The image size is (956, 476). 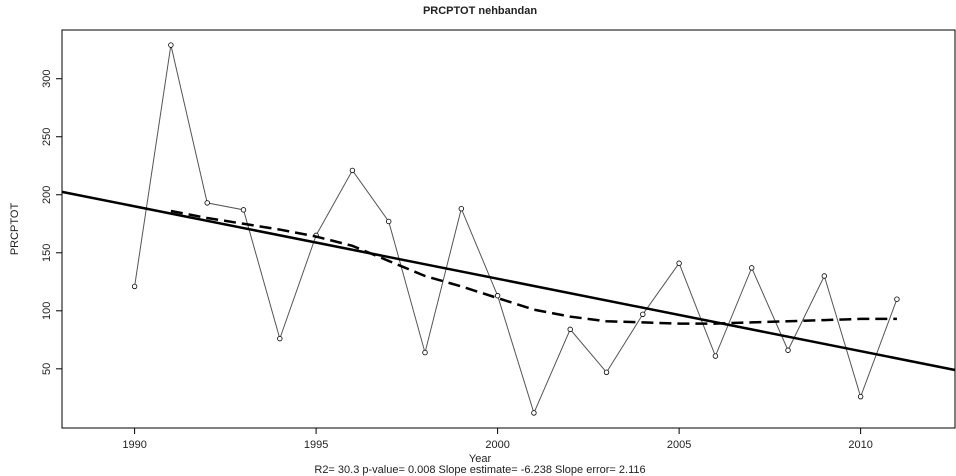 What do you see at coordinates (47, 195) in the screenshot?
I see `y-tick-label: 200` at bounding box center [47, 195].